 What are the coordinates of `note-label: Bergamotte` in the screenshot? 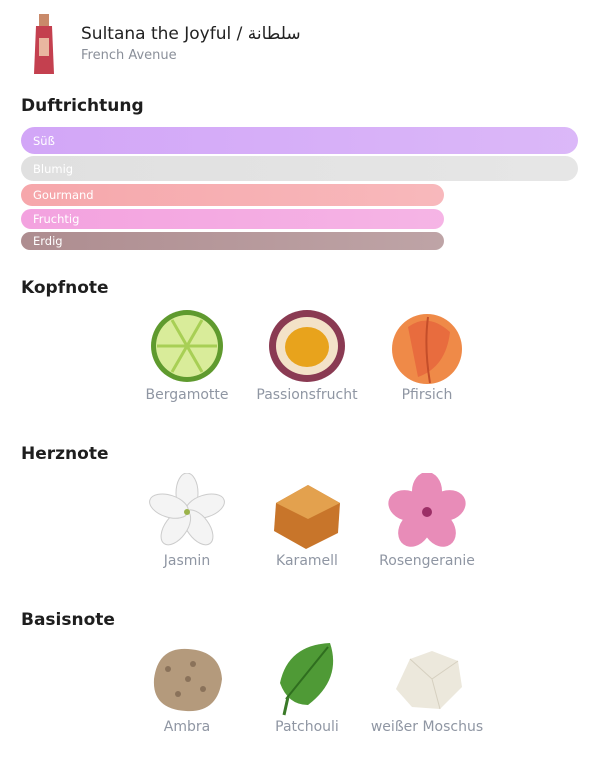 It's located at (187, 395).